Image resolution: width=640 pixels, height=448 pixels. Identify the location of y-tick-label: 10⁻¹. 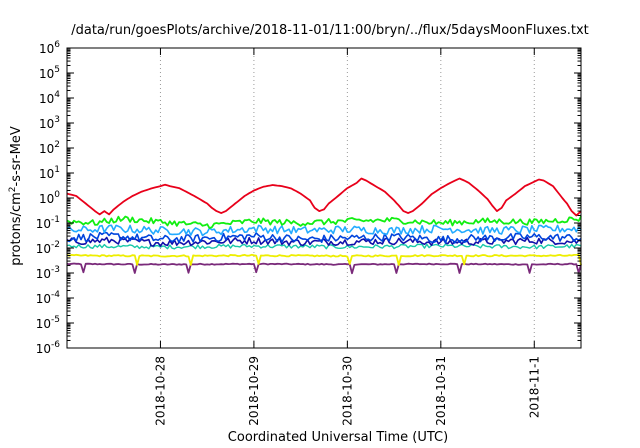
(48, 223).